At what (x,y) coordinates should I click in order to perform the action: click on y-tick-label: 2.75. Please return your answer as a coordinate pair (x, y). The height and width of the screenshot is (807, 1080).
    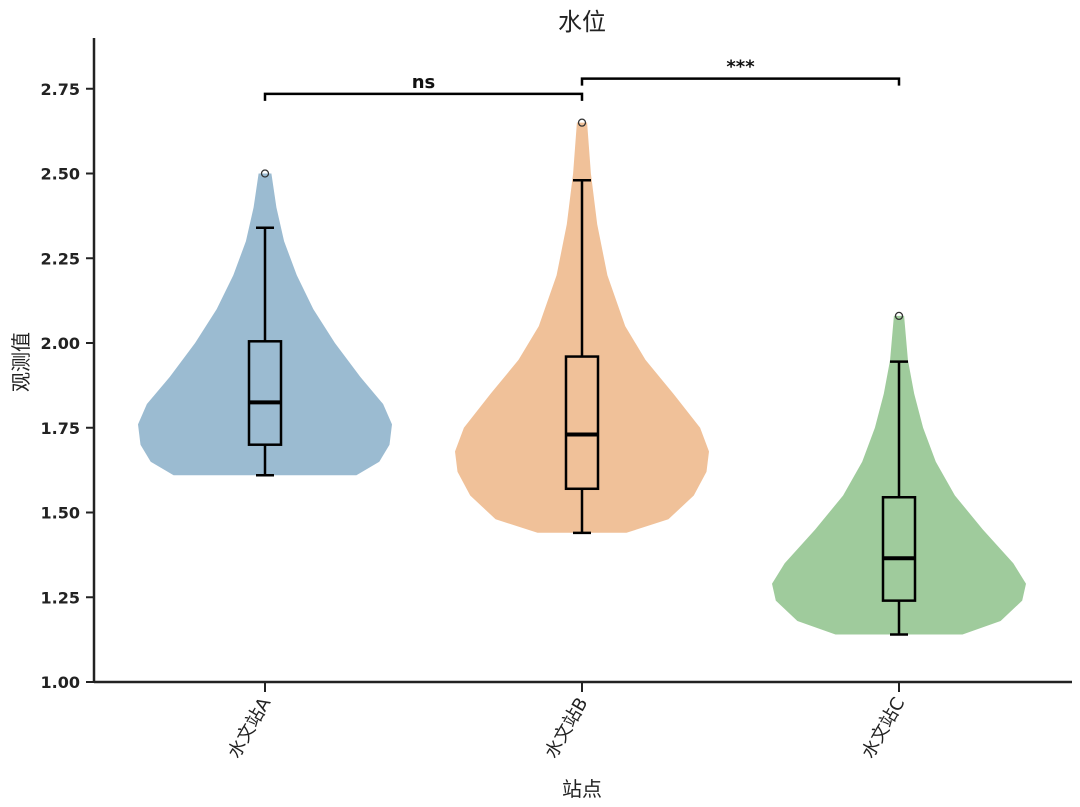
    Looking at the image, I should click on (60, 89).